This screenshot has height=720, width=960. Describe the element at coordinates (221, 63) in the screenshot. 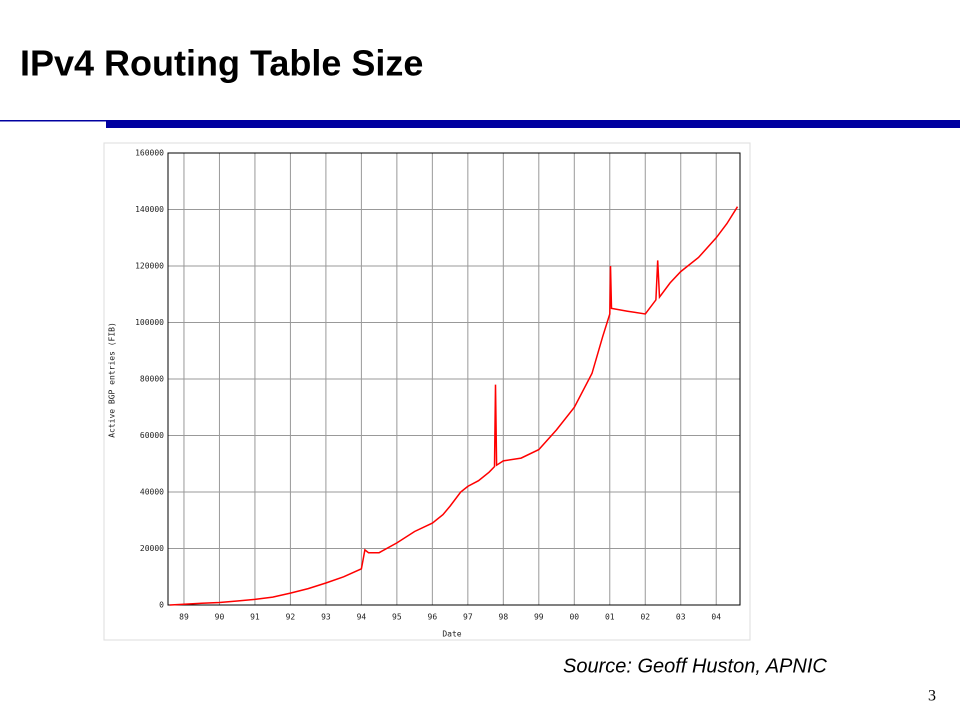

I see `slide-title: IPv4 Routing Table Size` at that location.